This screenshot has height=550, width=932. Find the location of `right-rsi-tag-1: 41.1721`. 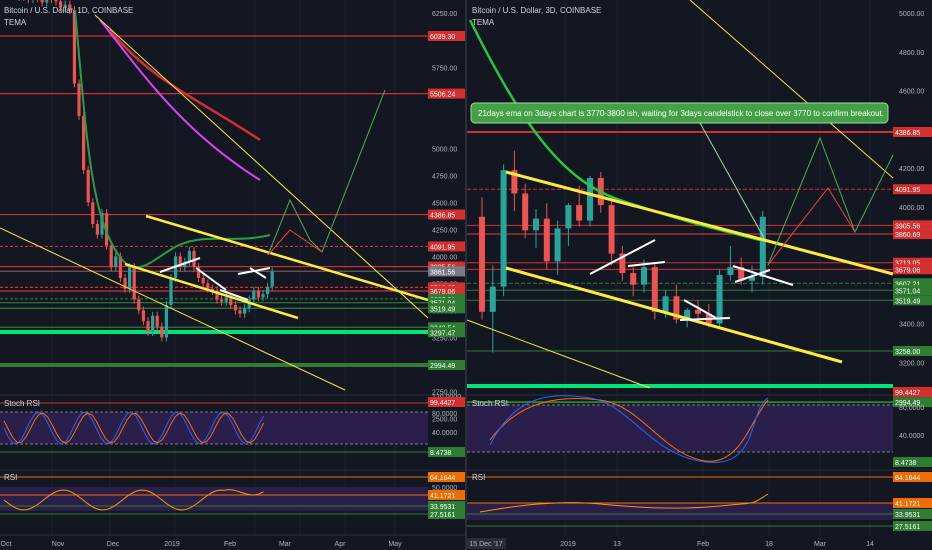

right-rsi-tag-1: 41.1721 is located at coordinates (907, 504).